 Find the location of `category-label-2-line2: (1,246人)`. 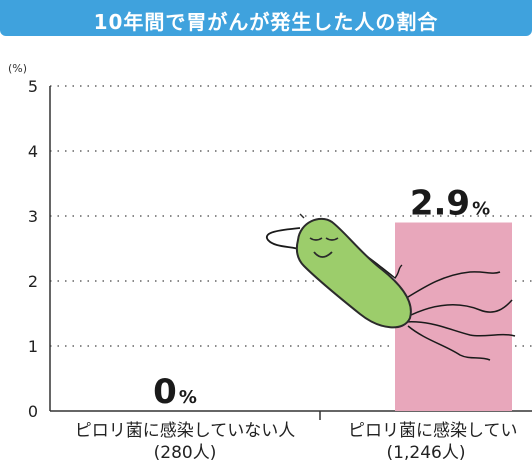

category-label-2-line2: (1,246人) is located at coordinates (426, 453).